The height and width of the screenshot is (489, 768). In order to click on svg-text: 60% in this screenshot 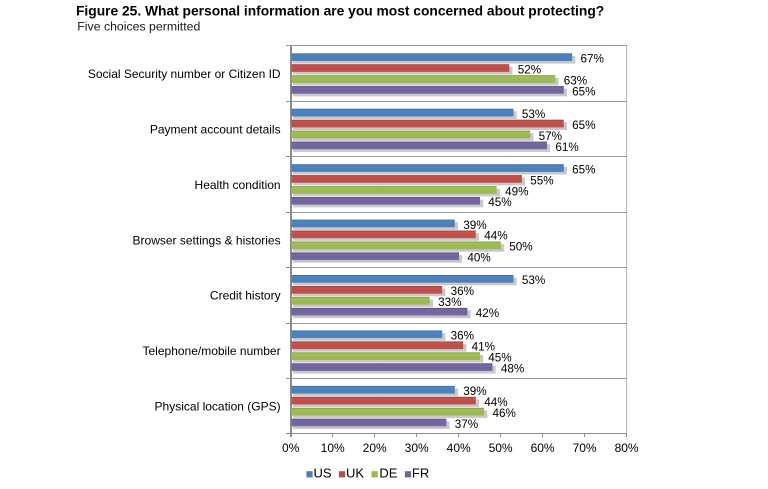, I will do `click(543, 448)`.